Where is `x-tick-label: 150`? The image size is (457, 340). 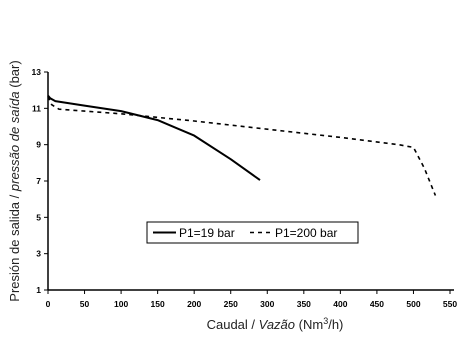 x-tick-label: 150 is located at coordinates (158, 304).